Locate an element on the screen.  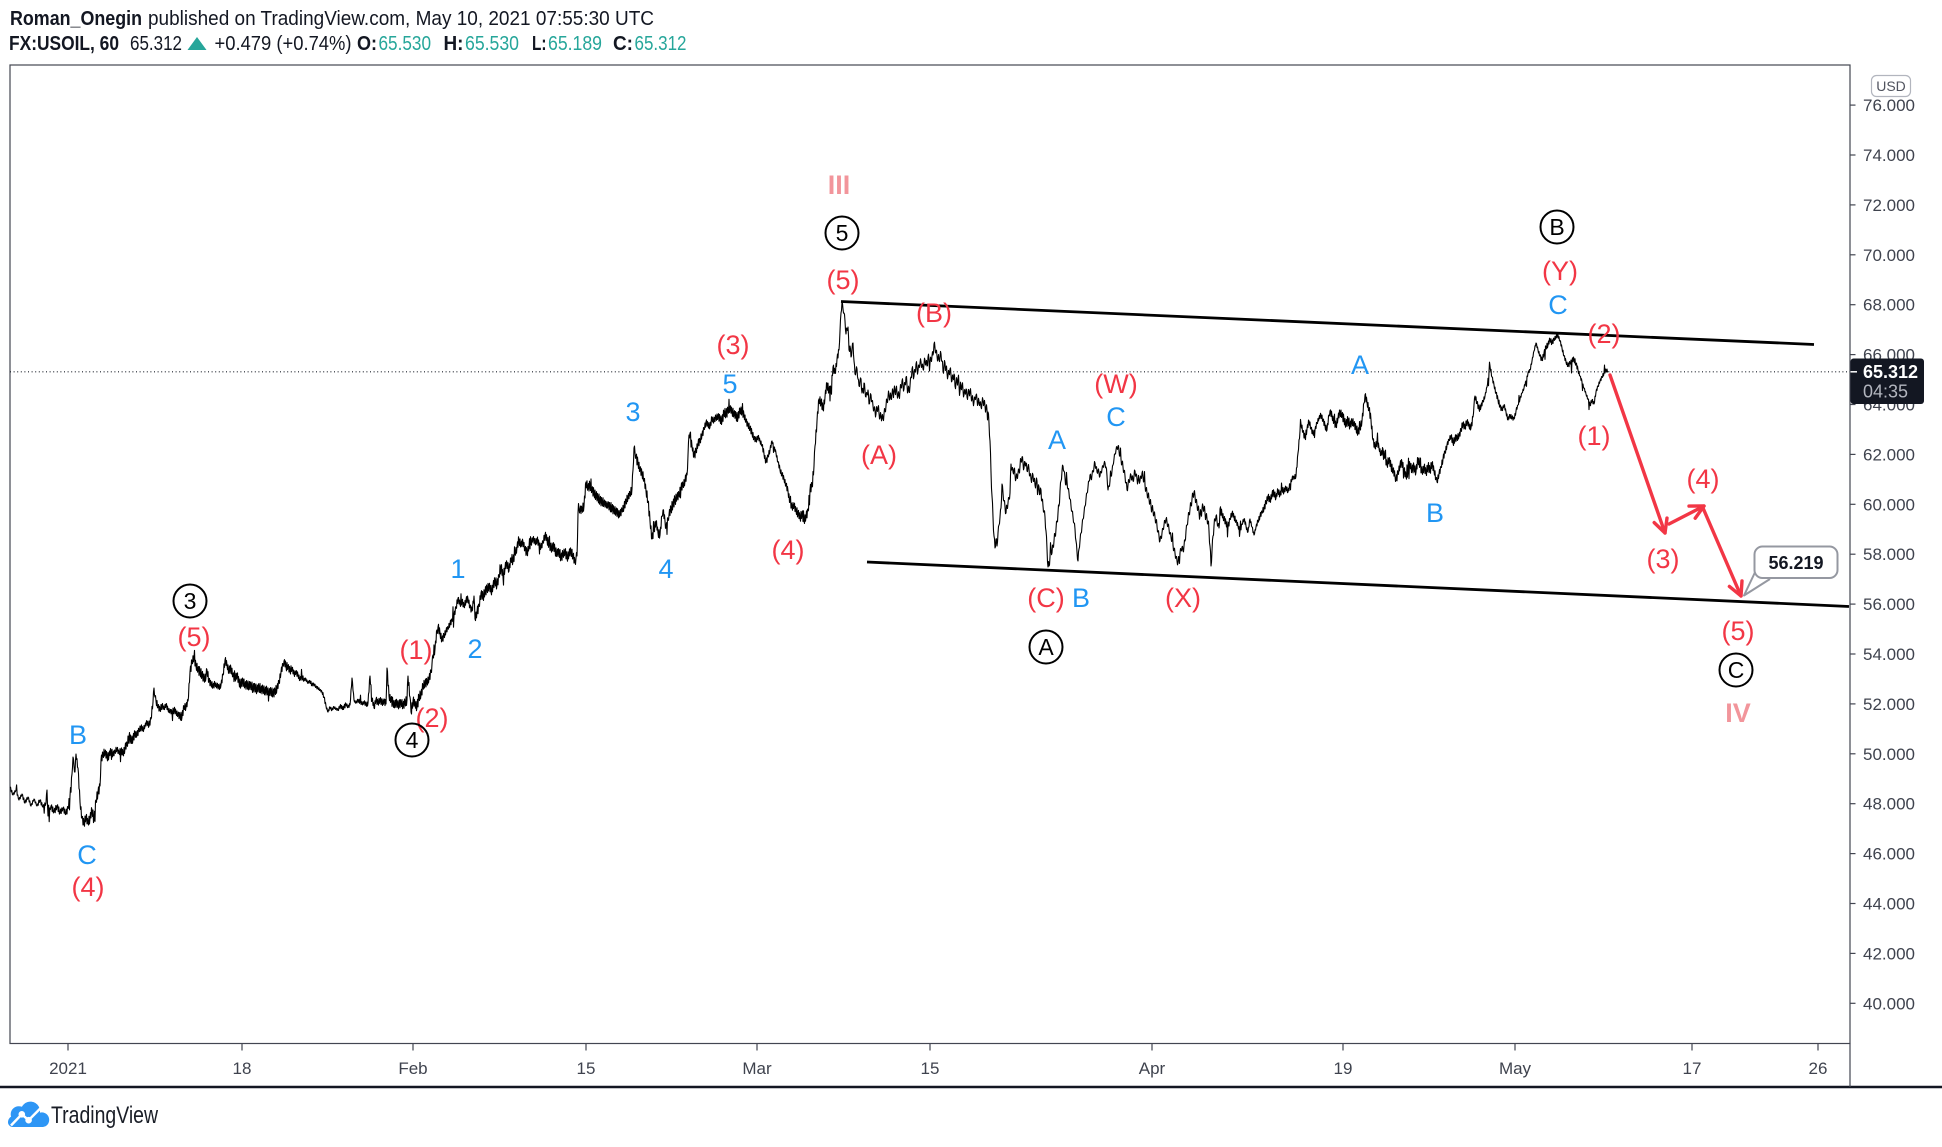
svg-text: 26 is located at coordinates (1818, 1068).